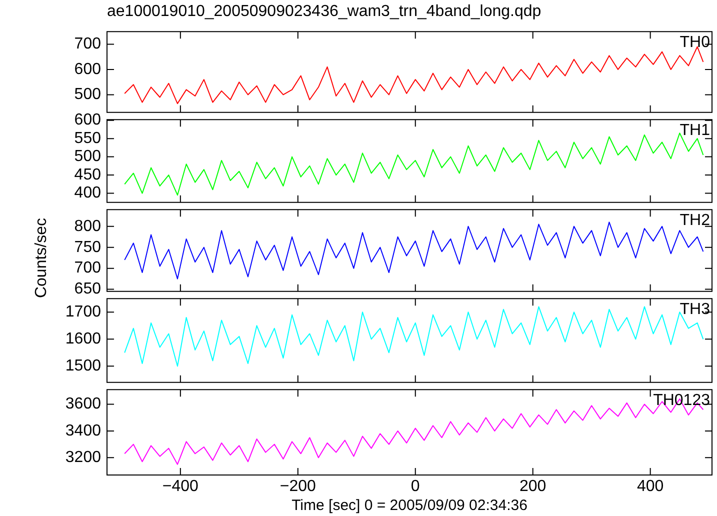  I want to click on y-tick-label: 1700, so click(83, 312).